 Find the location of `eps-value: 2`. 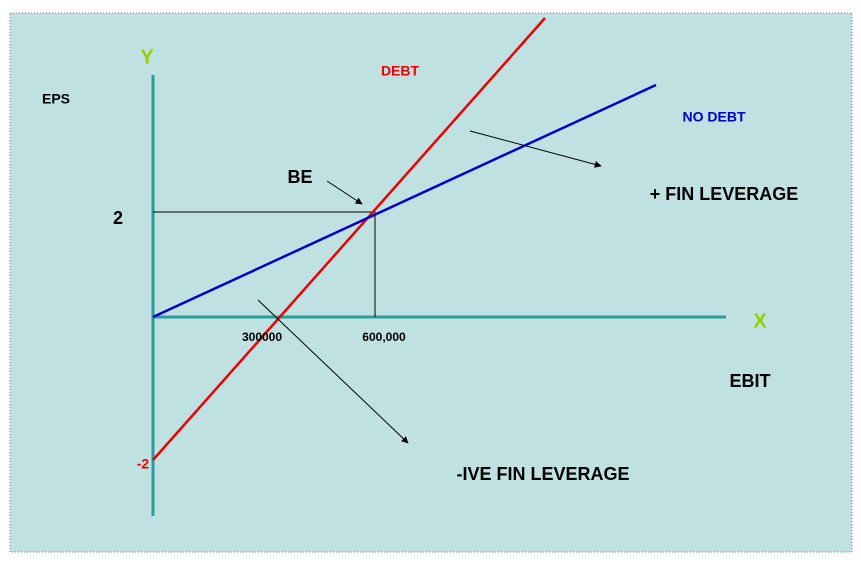

eps-value: 2 is located at coordinates (118, 218).